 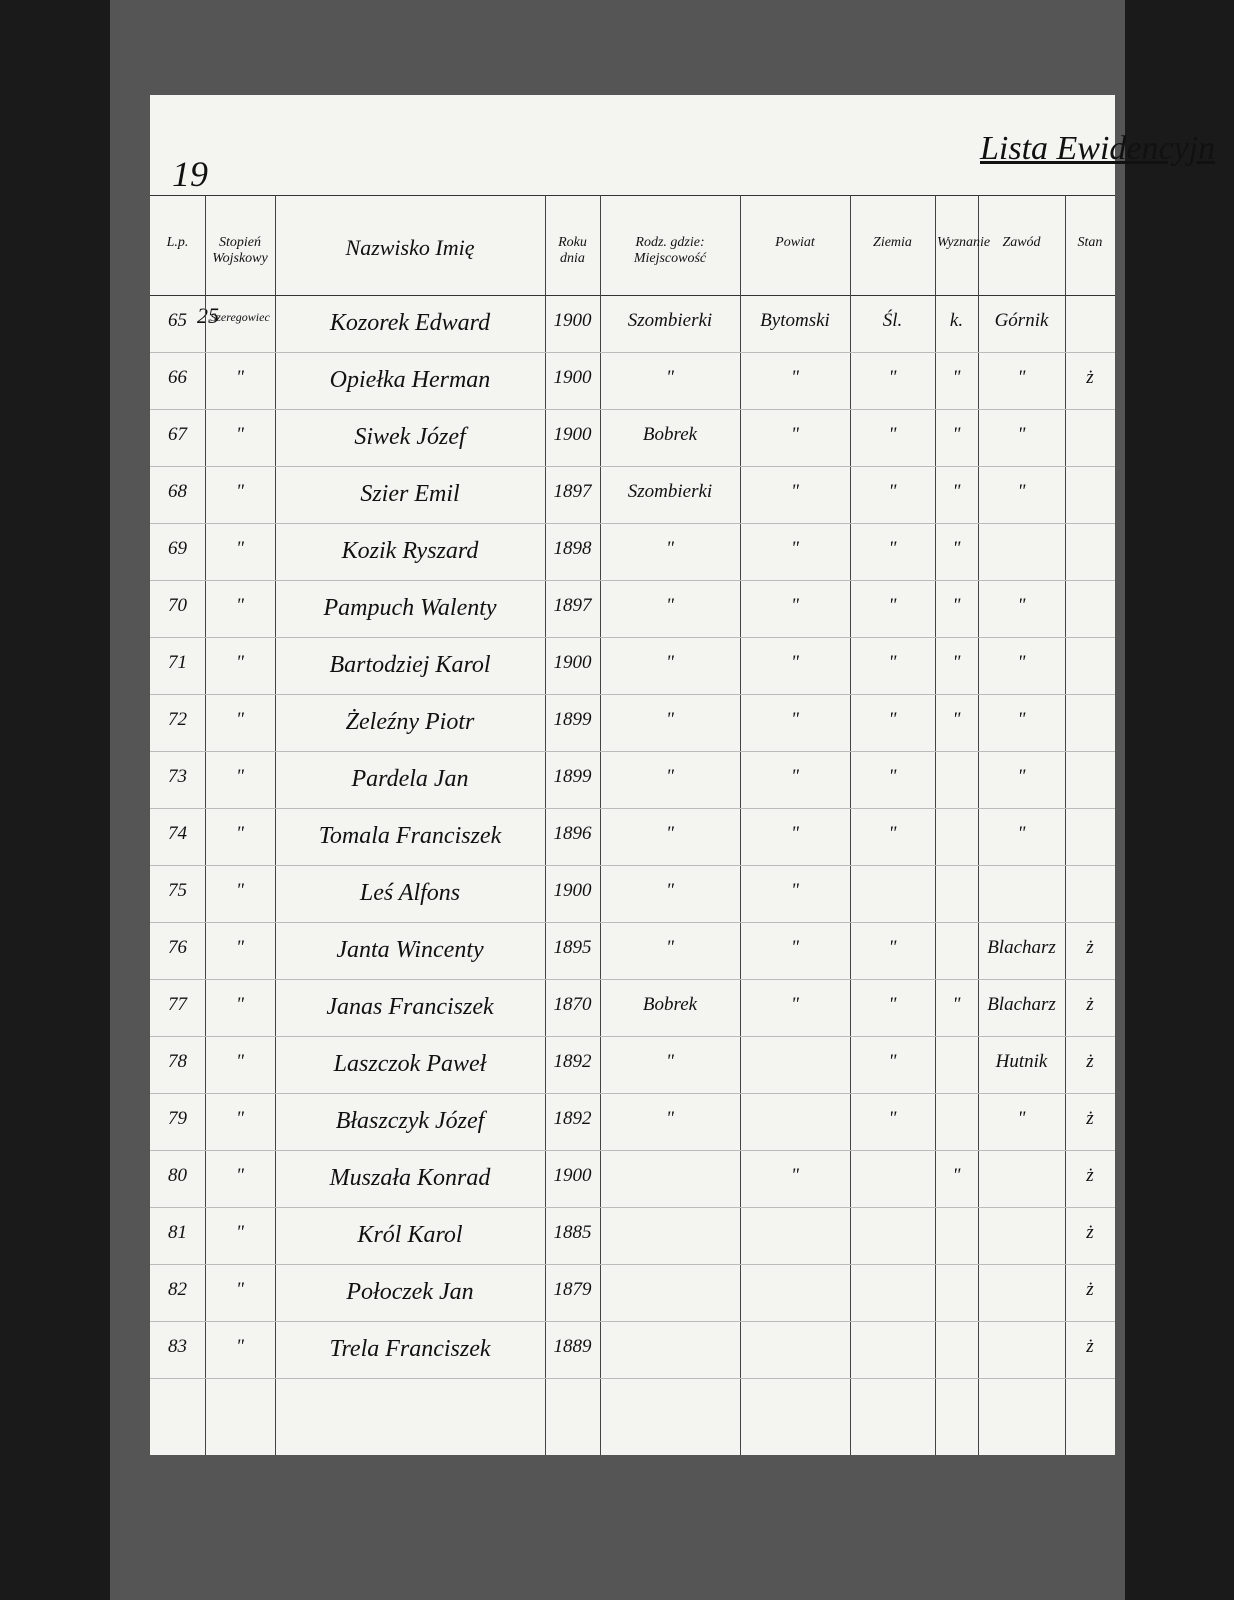 What do you see at coordinates (892, 320) in the screenshot?
I see `cell: Śl.` at bounding box center [892, 320].